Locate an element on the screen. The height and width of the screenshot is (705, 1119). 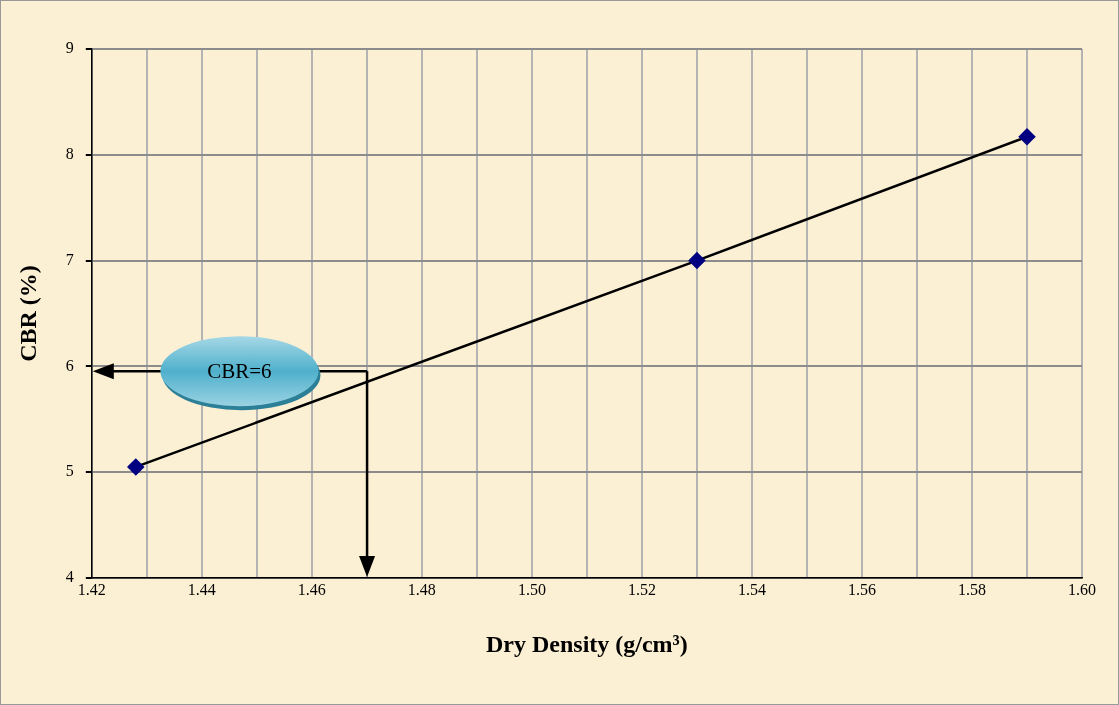
y-tick-label: 4 is located at coordinates (69, 577).